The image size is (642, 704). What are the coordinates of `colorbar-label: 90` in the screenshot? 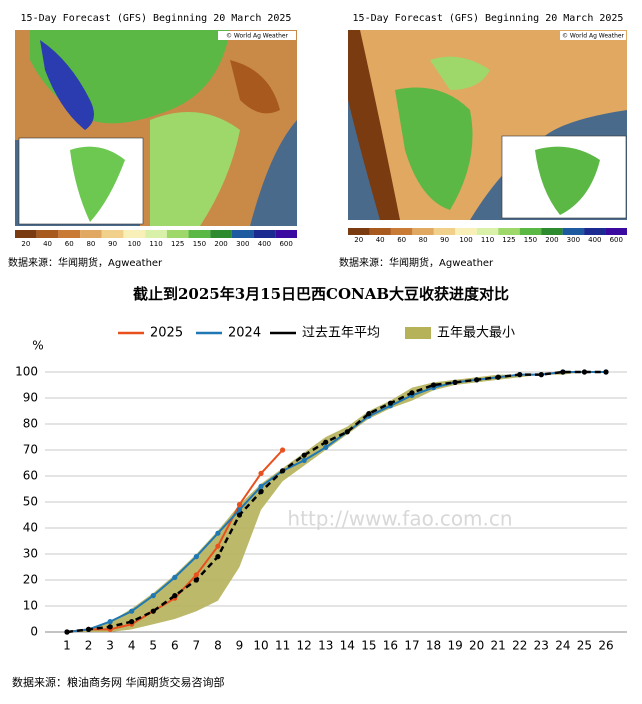 It's located at (444, 240).